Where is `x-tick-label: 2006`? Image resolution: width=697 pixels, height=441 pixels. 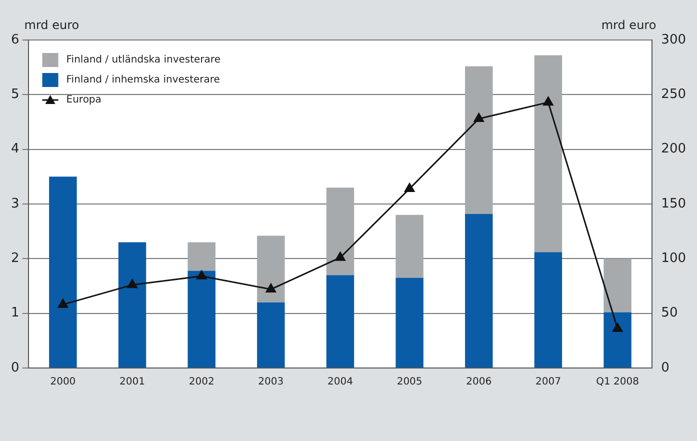 x-tick-label: 2006 is located at coordinates (479, 382).